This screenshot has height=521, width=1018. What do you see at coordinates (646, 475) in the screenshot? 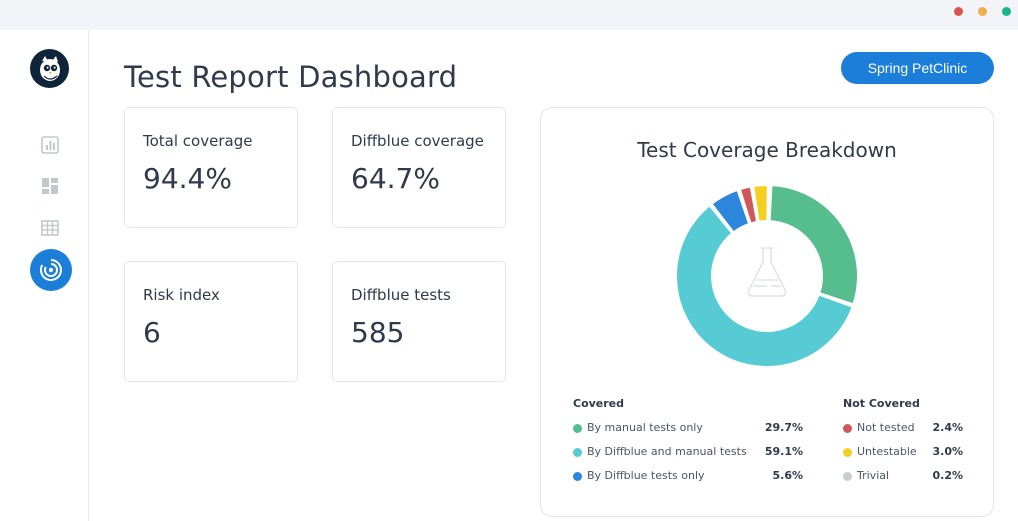
I see `legend-label: By Diffblue tests only` at bounding box center [646, 475].